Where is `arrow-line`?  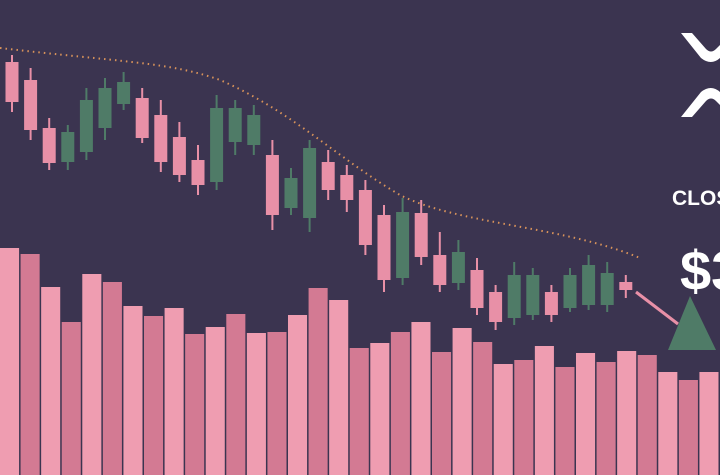
arrow-line is located at coordinates (657, 308).